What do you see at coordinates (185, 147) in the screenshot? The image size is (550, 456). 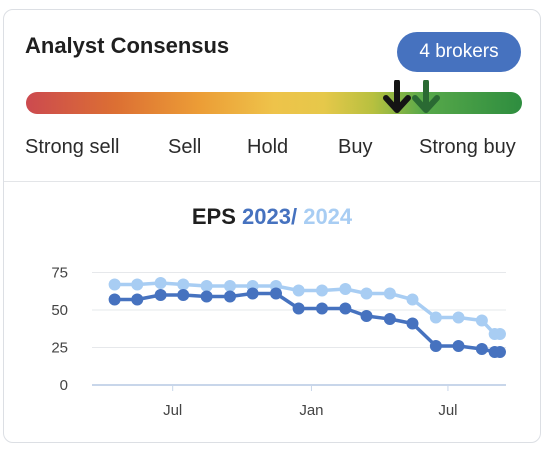 I see `scale-label-sell: Sell` at bounding box center [185, 147].